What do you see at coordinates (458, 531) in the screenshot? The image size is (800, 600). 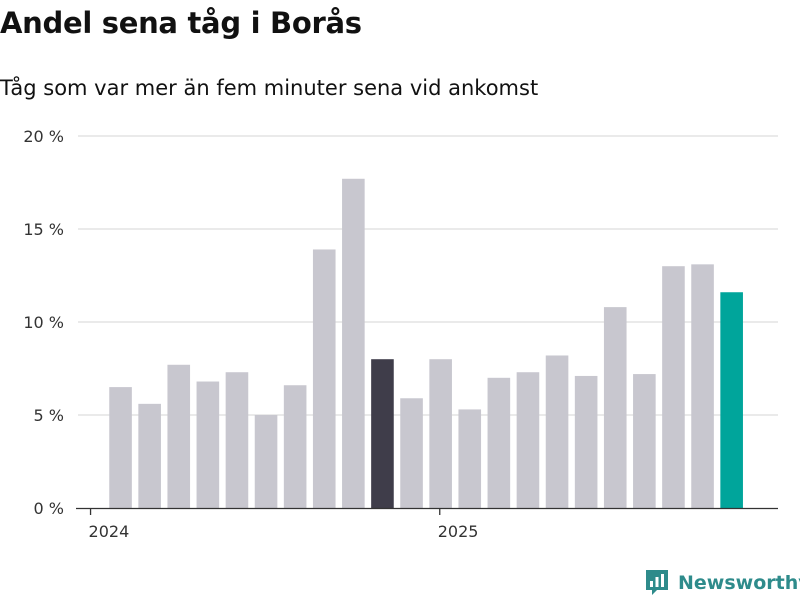 I see `x-tick-label: 2025` at bounding box center [458, 531].